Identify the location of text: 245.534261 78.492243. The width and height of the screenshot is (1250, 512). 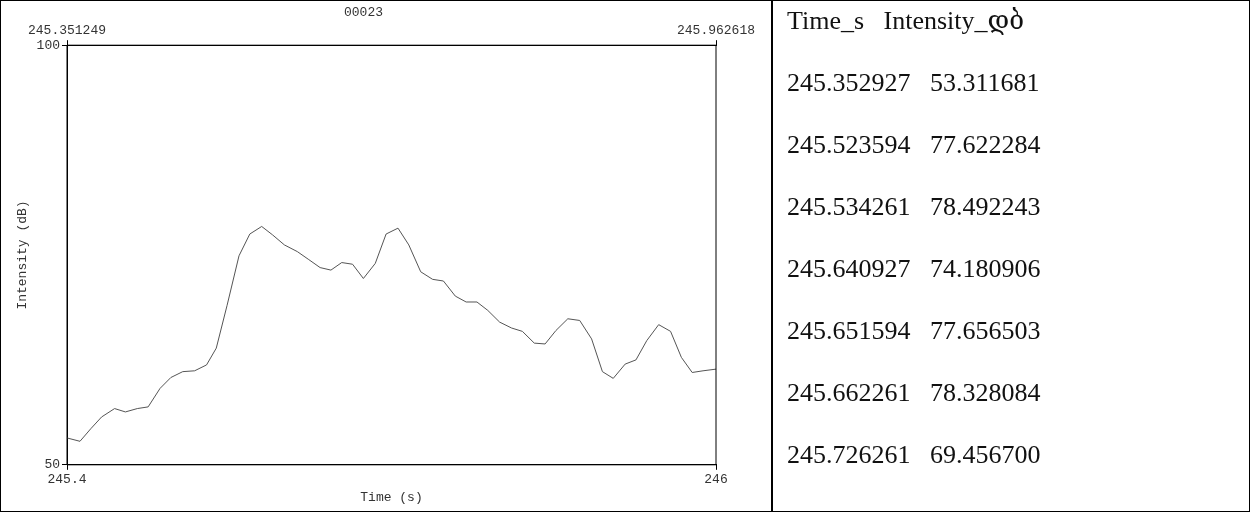
(914, 207).